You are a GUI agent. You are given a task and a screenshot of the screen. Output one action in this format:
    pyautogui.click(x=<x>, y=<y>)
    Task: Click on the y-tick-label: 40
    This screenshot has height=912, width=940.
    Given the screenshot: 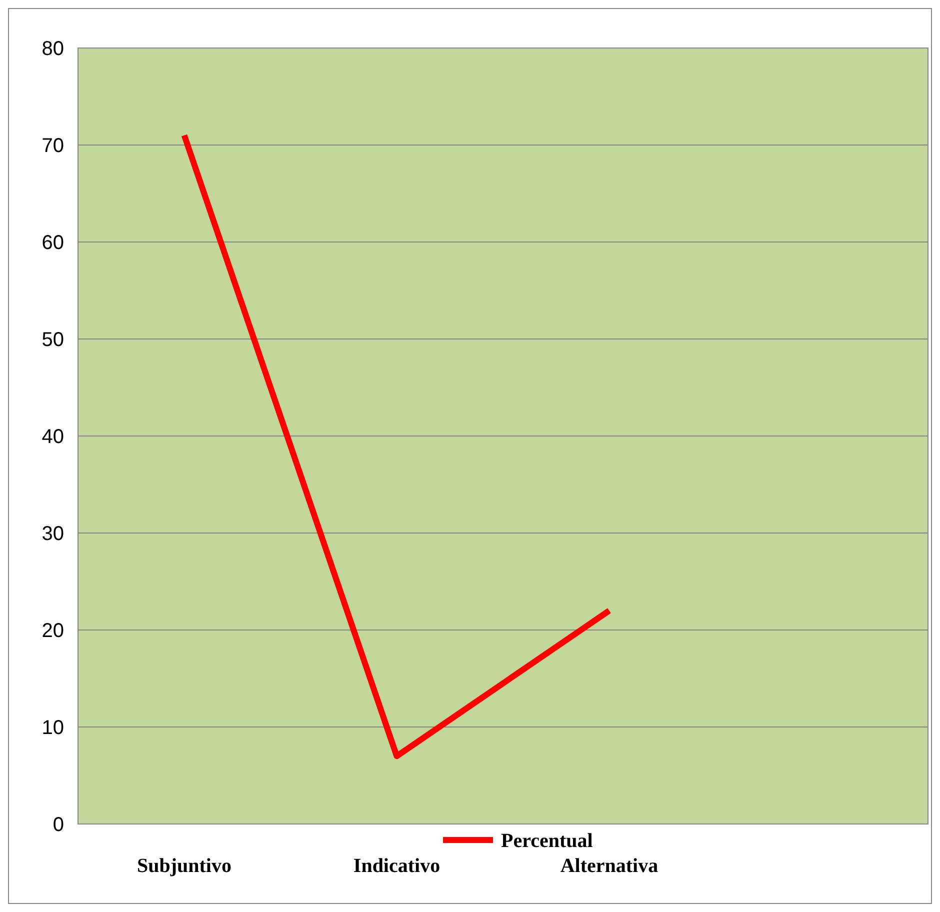 What is the action you would take?
    pyautogui.click(x=53, y=437)
    